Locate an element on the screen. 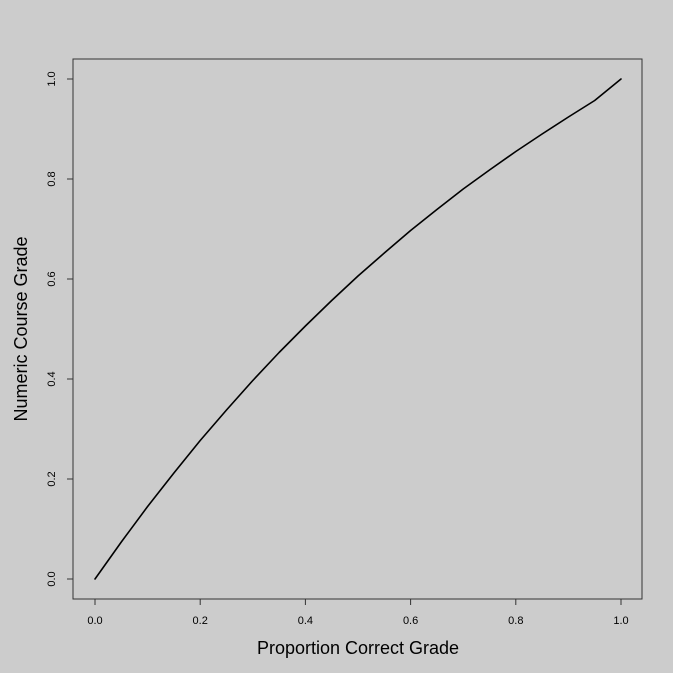 This screenshot has height=673, width=673. x-tick-label: 1.0 is located at coordinates (620, 621).